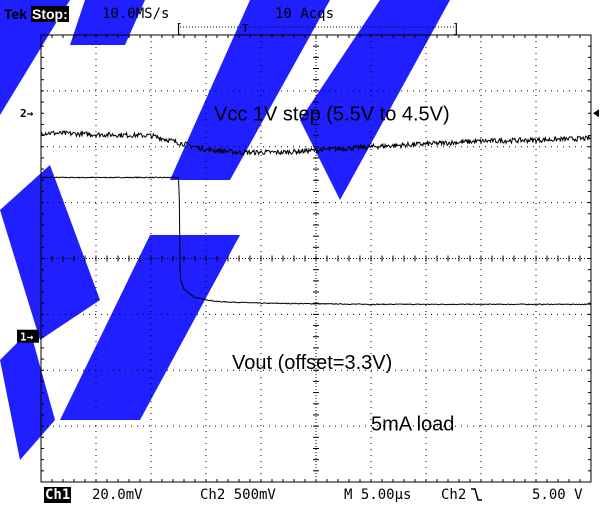 The height and width of the screenshot is (508, 603). I want to click on load-annotation: 5mA load, so click(412, 425).